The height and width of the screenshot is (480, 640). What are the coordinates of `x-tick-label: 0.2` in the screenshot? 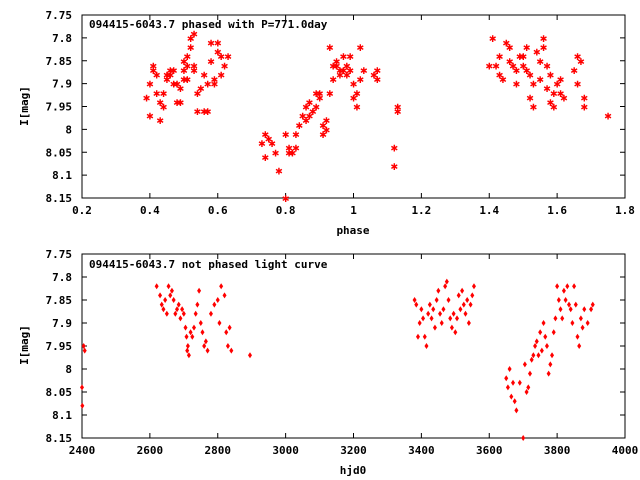 It's located at (82, 210).